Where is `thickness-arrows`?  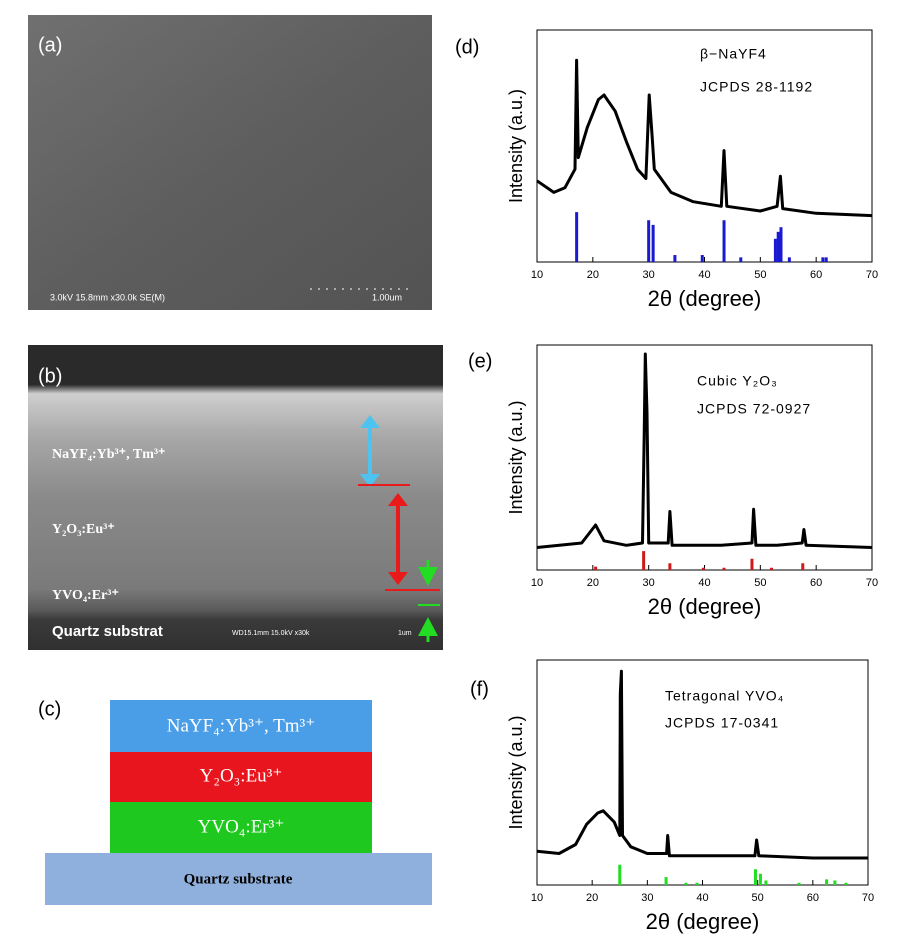
thickness-arrows is located at coordinates (399, 528).